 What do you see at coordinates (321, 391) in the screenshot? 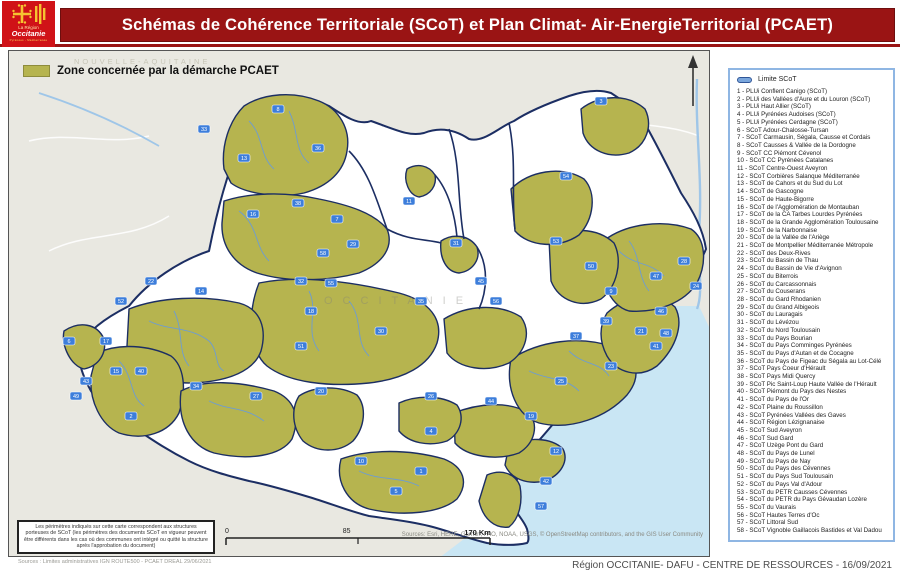
I see `map-badge: 20` at bounding box center [321, 391].